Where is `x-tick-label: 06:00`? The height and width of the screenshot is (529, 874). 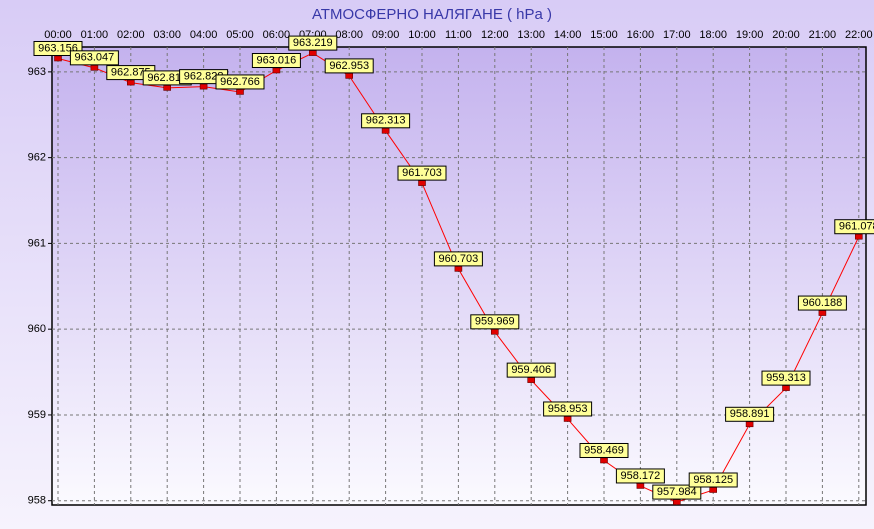 x-tick-label: 06:00 is located at coordinates (277, 35).